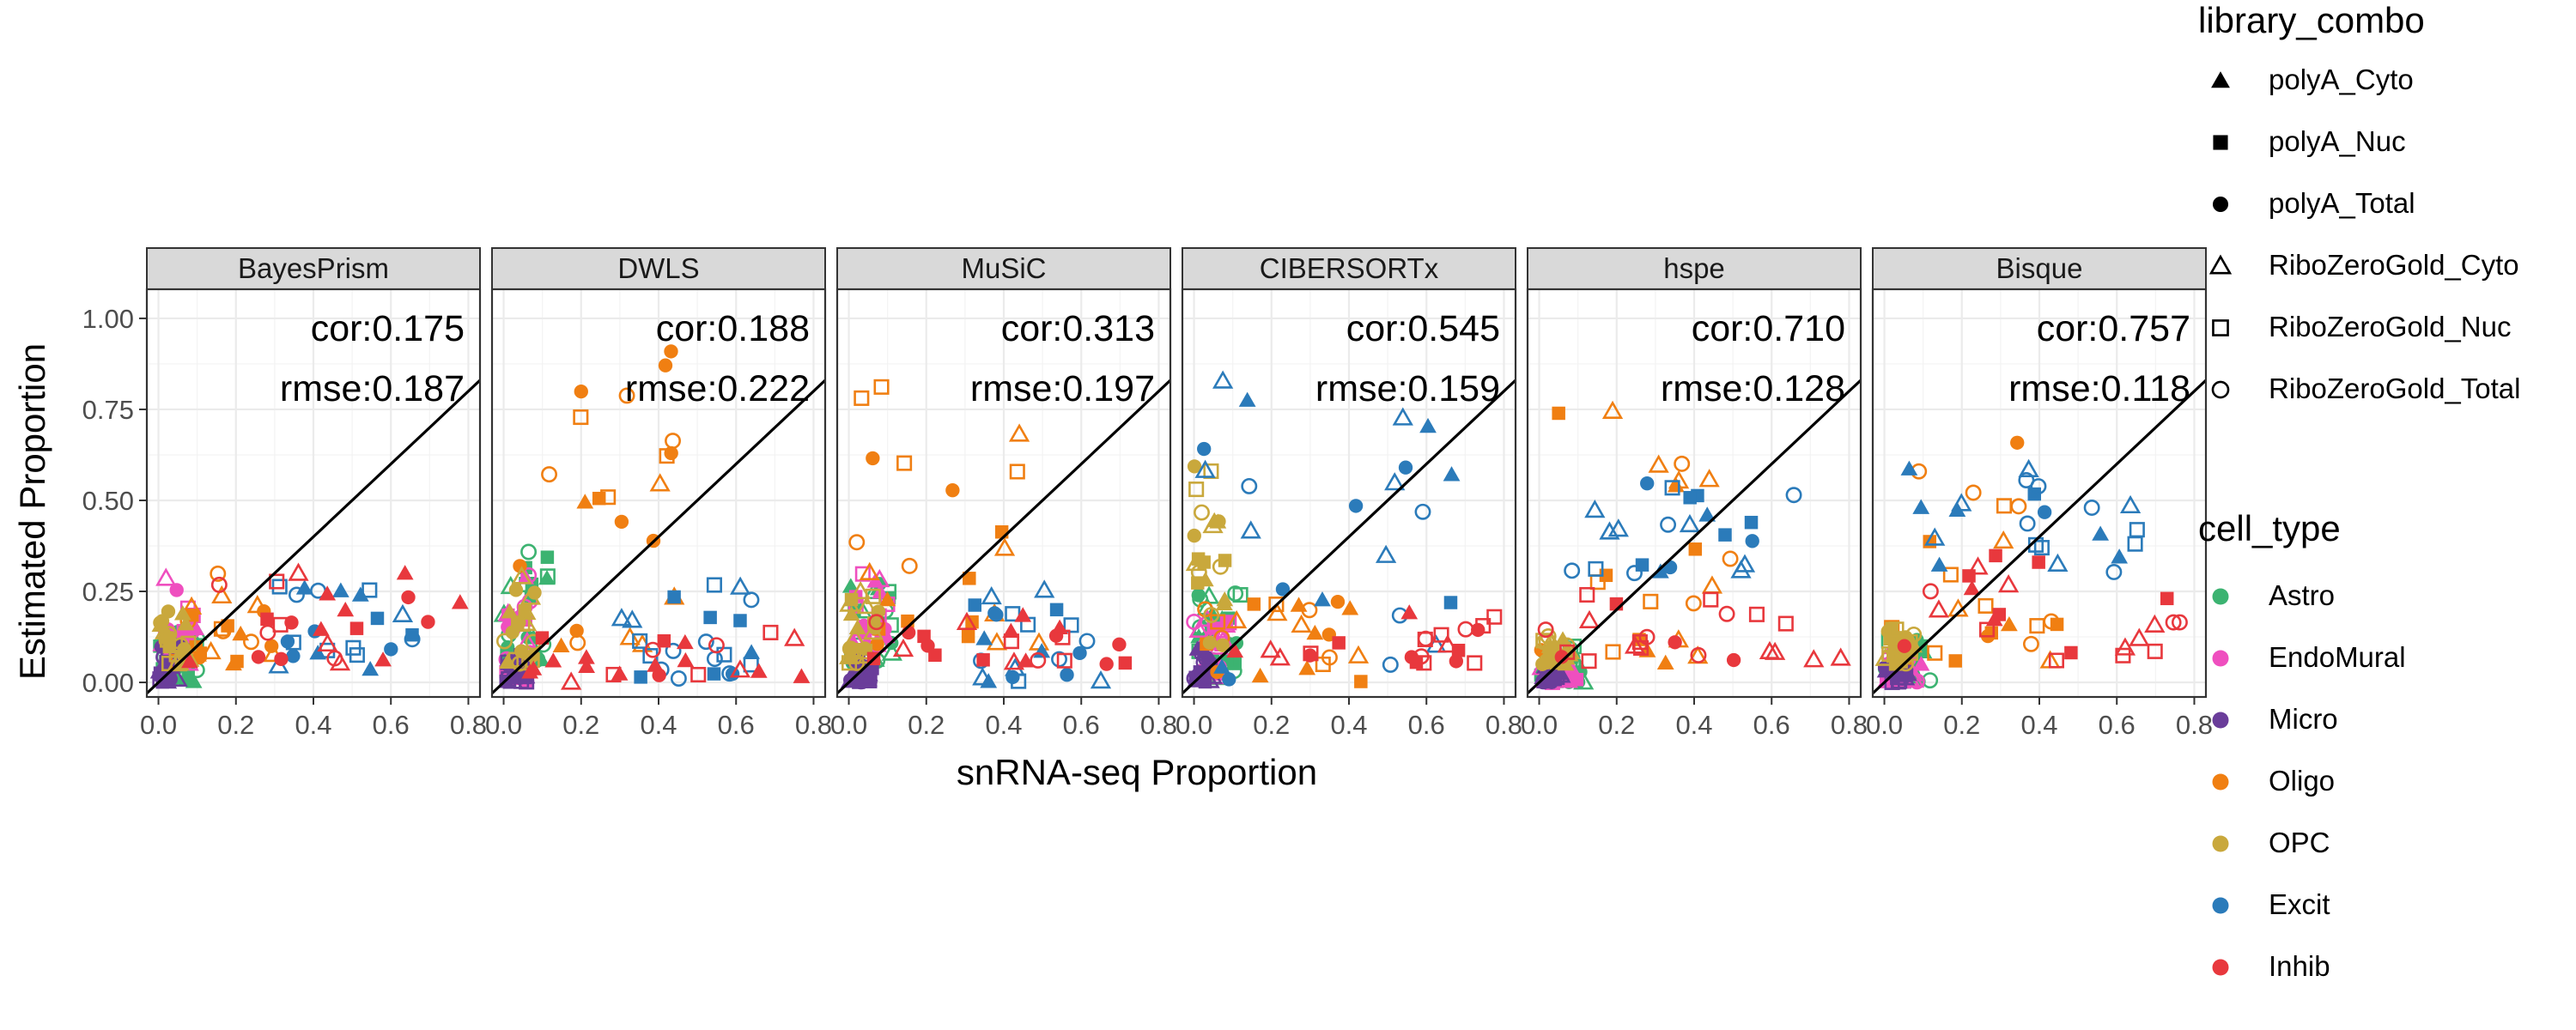 The height and width of the screenshot is (1030, 2576). Describe the element at coordinates (1753, 388) in the screenshot. I see `rmse-label: rmse:0.128` at that location.